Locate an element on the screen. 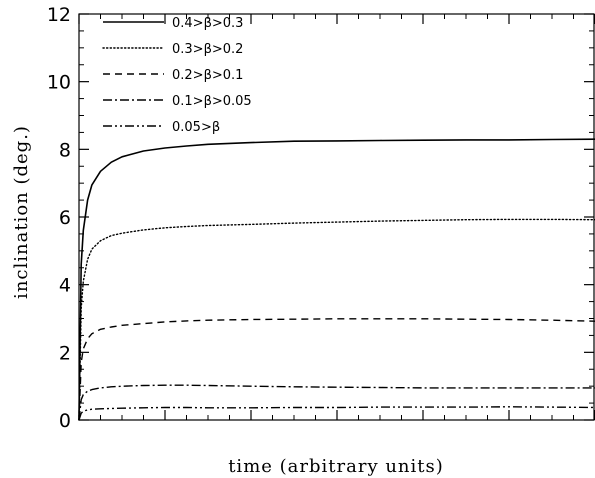 Image resolution: width=595 pixels, height=478 pixels. y-tick-label: 2 is located at coordinates (65, 353).